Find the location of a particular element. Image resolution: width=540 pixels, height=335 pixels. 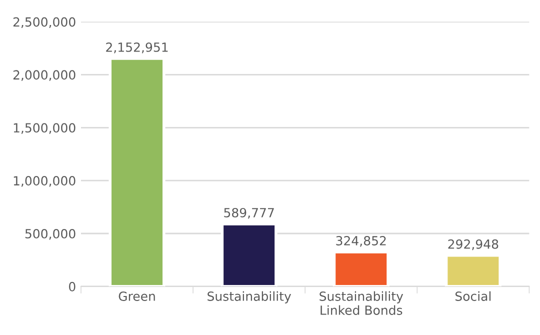

data-label: 292,948 is located at coordinates (473, 244).